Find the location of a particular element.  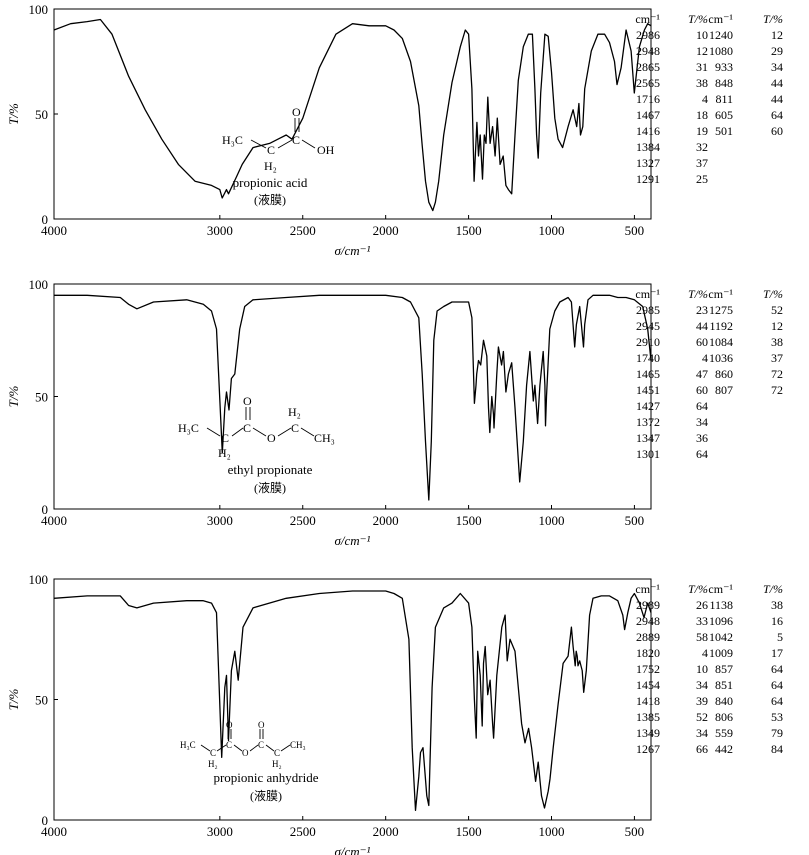

peak-table-cell: 66 is located at coordinates (702, 749).